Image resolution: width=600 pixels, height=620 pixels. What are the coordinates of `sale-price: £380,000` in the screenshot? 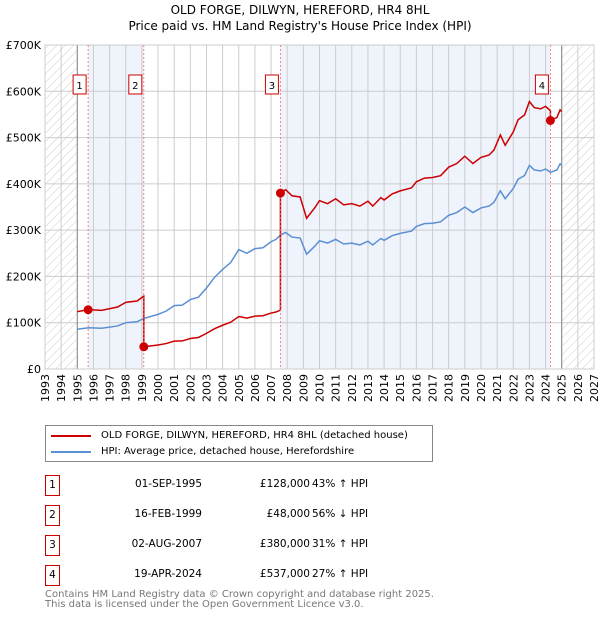 It's located at (284, 544).